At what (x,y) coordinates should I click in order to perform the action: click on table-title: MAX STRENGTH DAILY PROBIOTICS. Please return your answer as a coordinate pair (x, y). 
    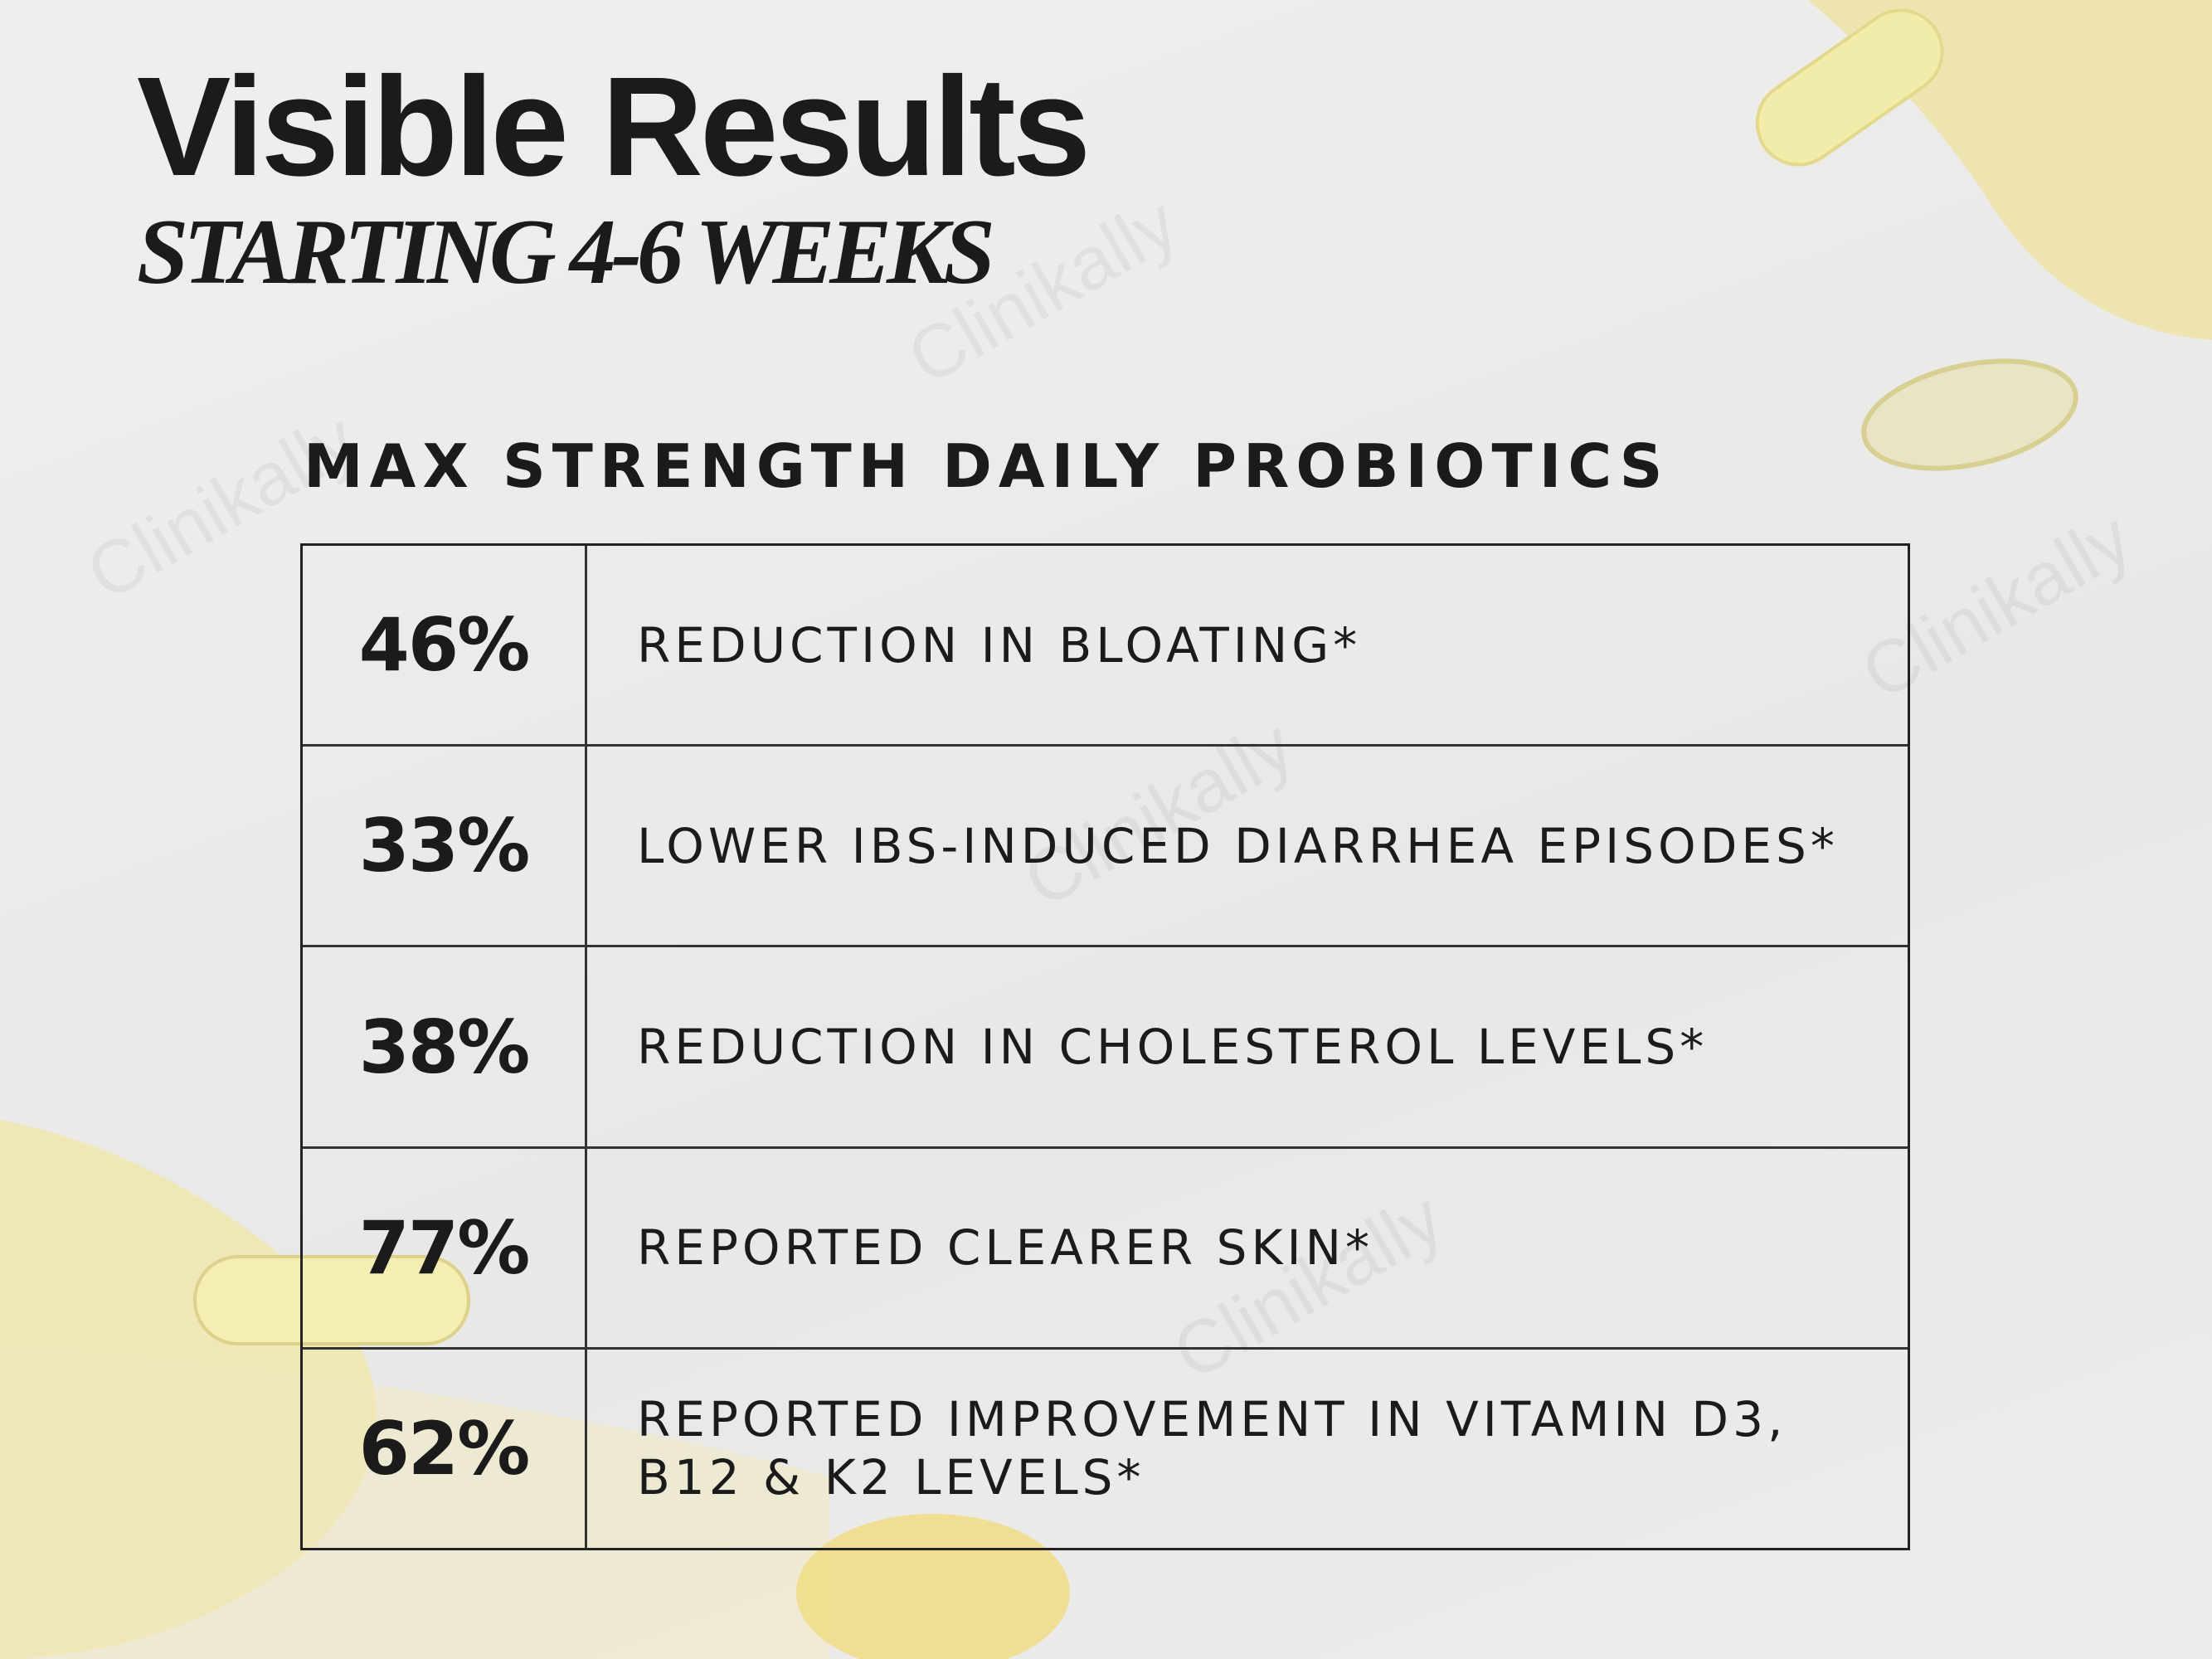
    Looking at the image, I should click on (987, 466).